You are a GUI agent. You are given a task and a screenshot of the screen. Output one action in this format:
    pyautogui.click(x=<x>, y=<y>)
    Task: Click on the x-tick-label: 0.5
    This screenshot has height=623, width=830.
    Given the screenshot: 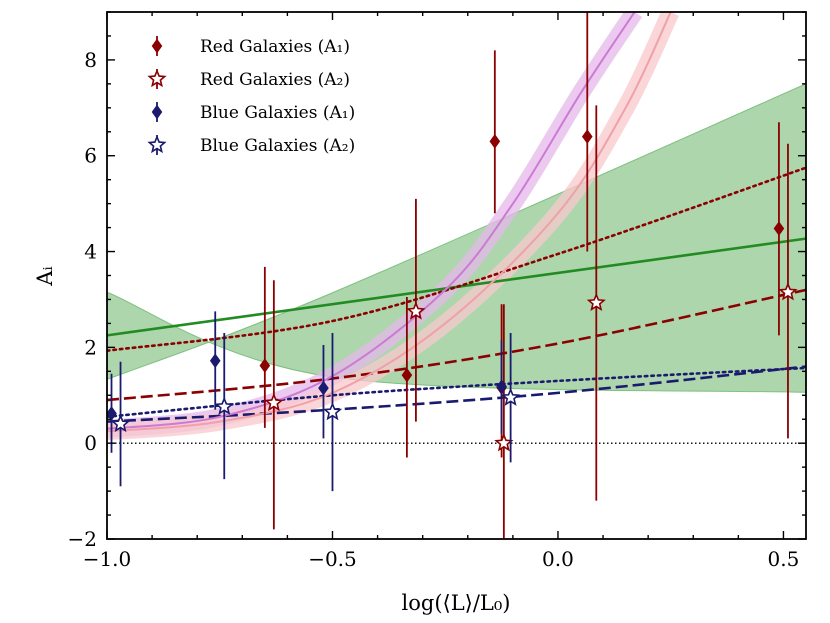 What is the action you would take?
    pyautogui.click(x=784, y=559)
    